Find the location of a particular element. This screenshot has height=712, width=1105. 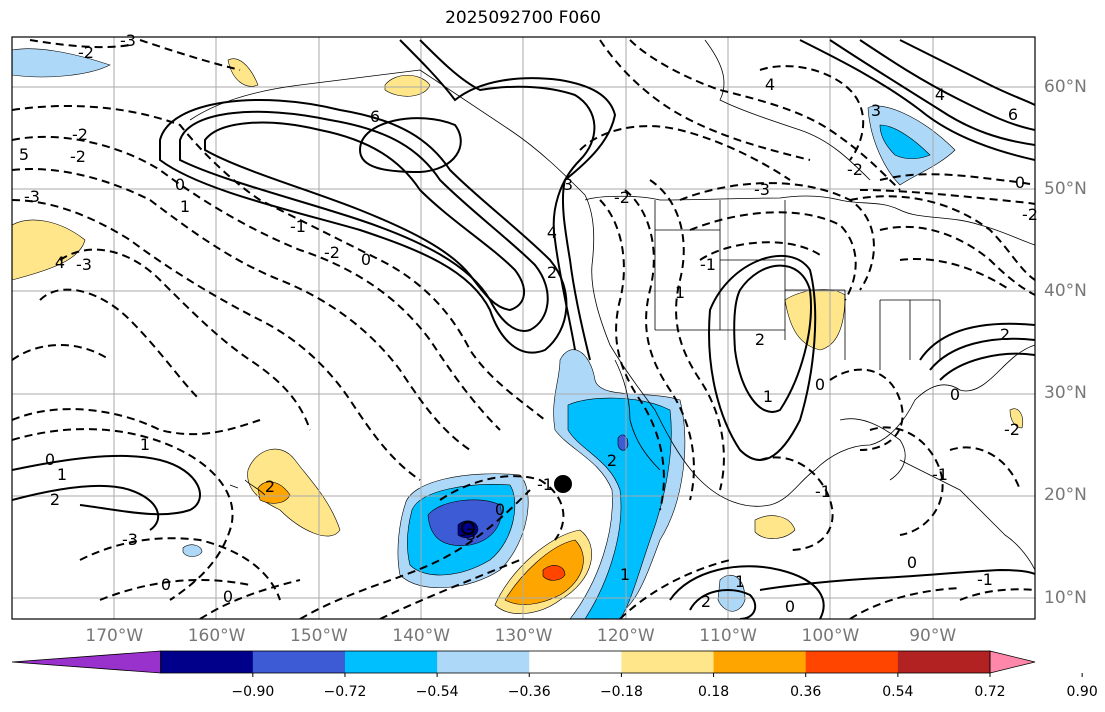

map-title: 2025092700 F060 is located at coordinates (523, 18).